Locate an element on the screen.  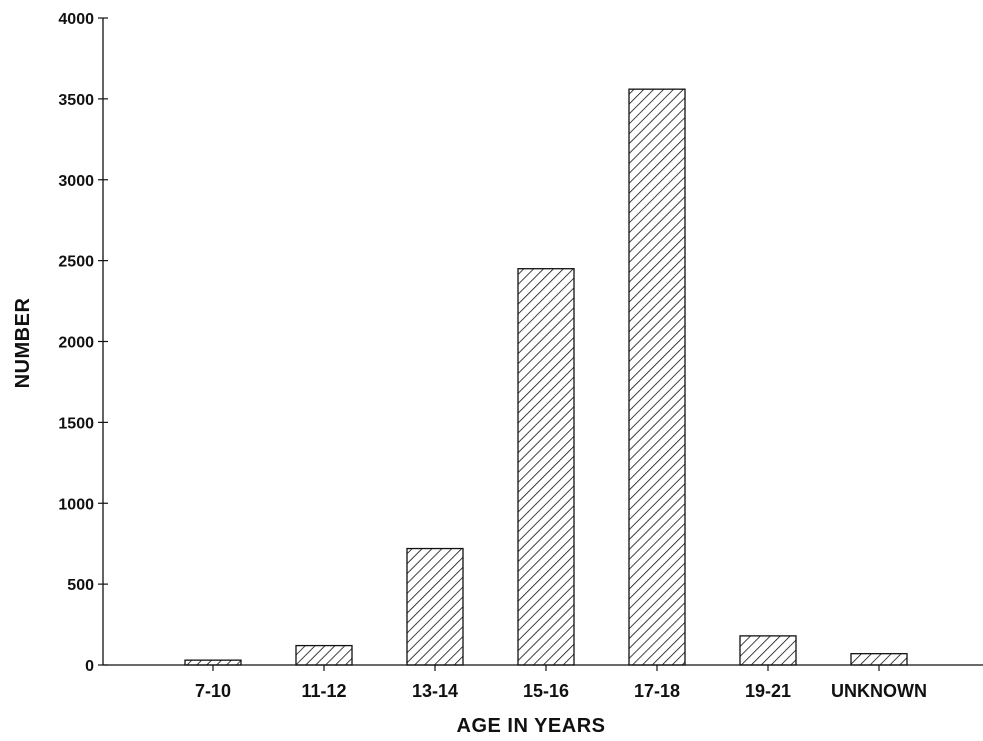
y-tick-label: 4000 is located at coordinates (76, 19).